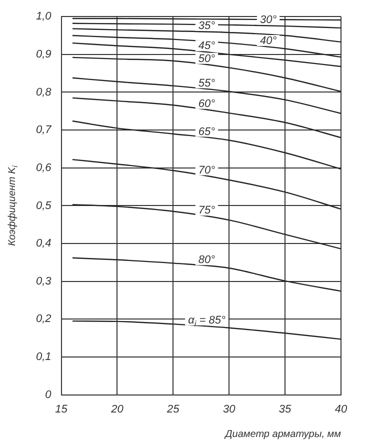  Describe the element at coordinates (207, 83) in the screenshot. I see `series-label: 55°` at that location.